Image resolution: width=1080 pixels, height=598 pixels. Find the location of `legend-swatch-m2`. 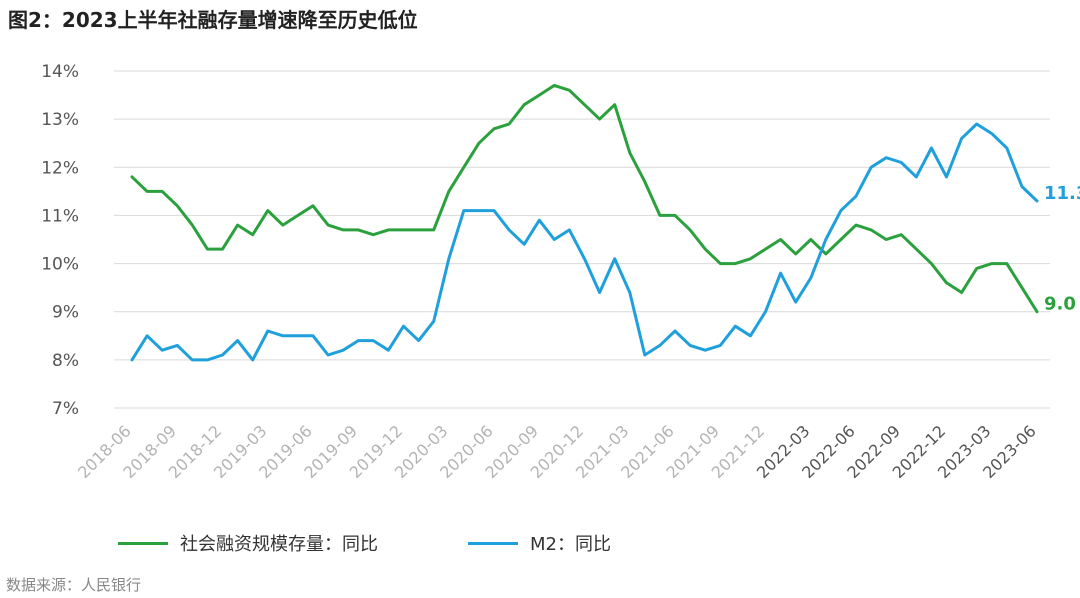

legend-swatch-m2 is located at coordinates (493, 543).